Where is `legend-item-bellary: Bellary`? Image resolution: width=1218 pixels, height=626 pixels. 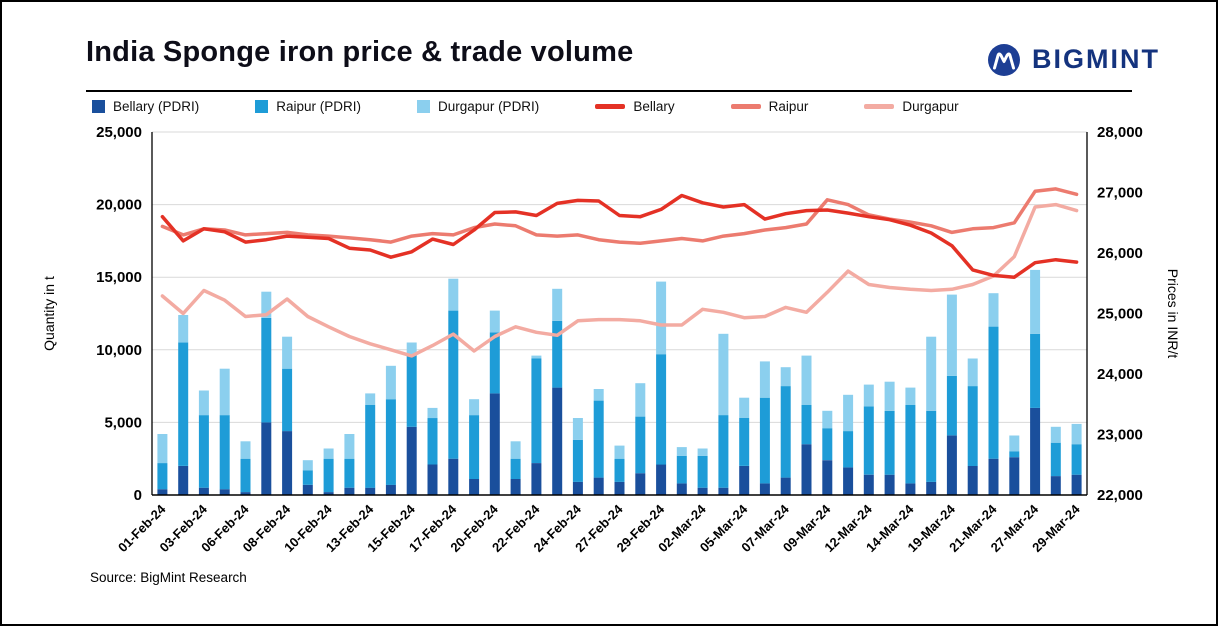
legend-item-bellary: Bellary is located at coordinates (635, 106).